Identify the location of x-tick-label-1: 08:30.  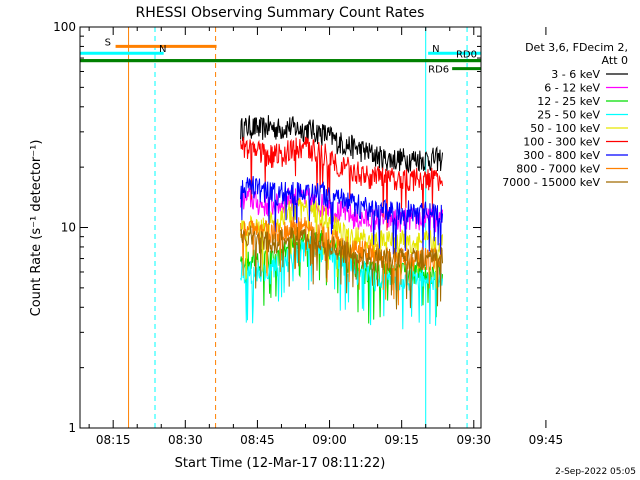
(185, 440).